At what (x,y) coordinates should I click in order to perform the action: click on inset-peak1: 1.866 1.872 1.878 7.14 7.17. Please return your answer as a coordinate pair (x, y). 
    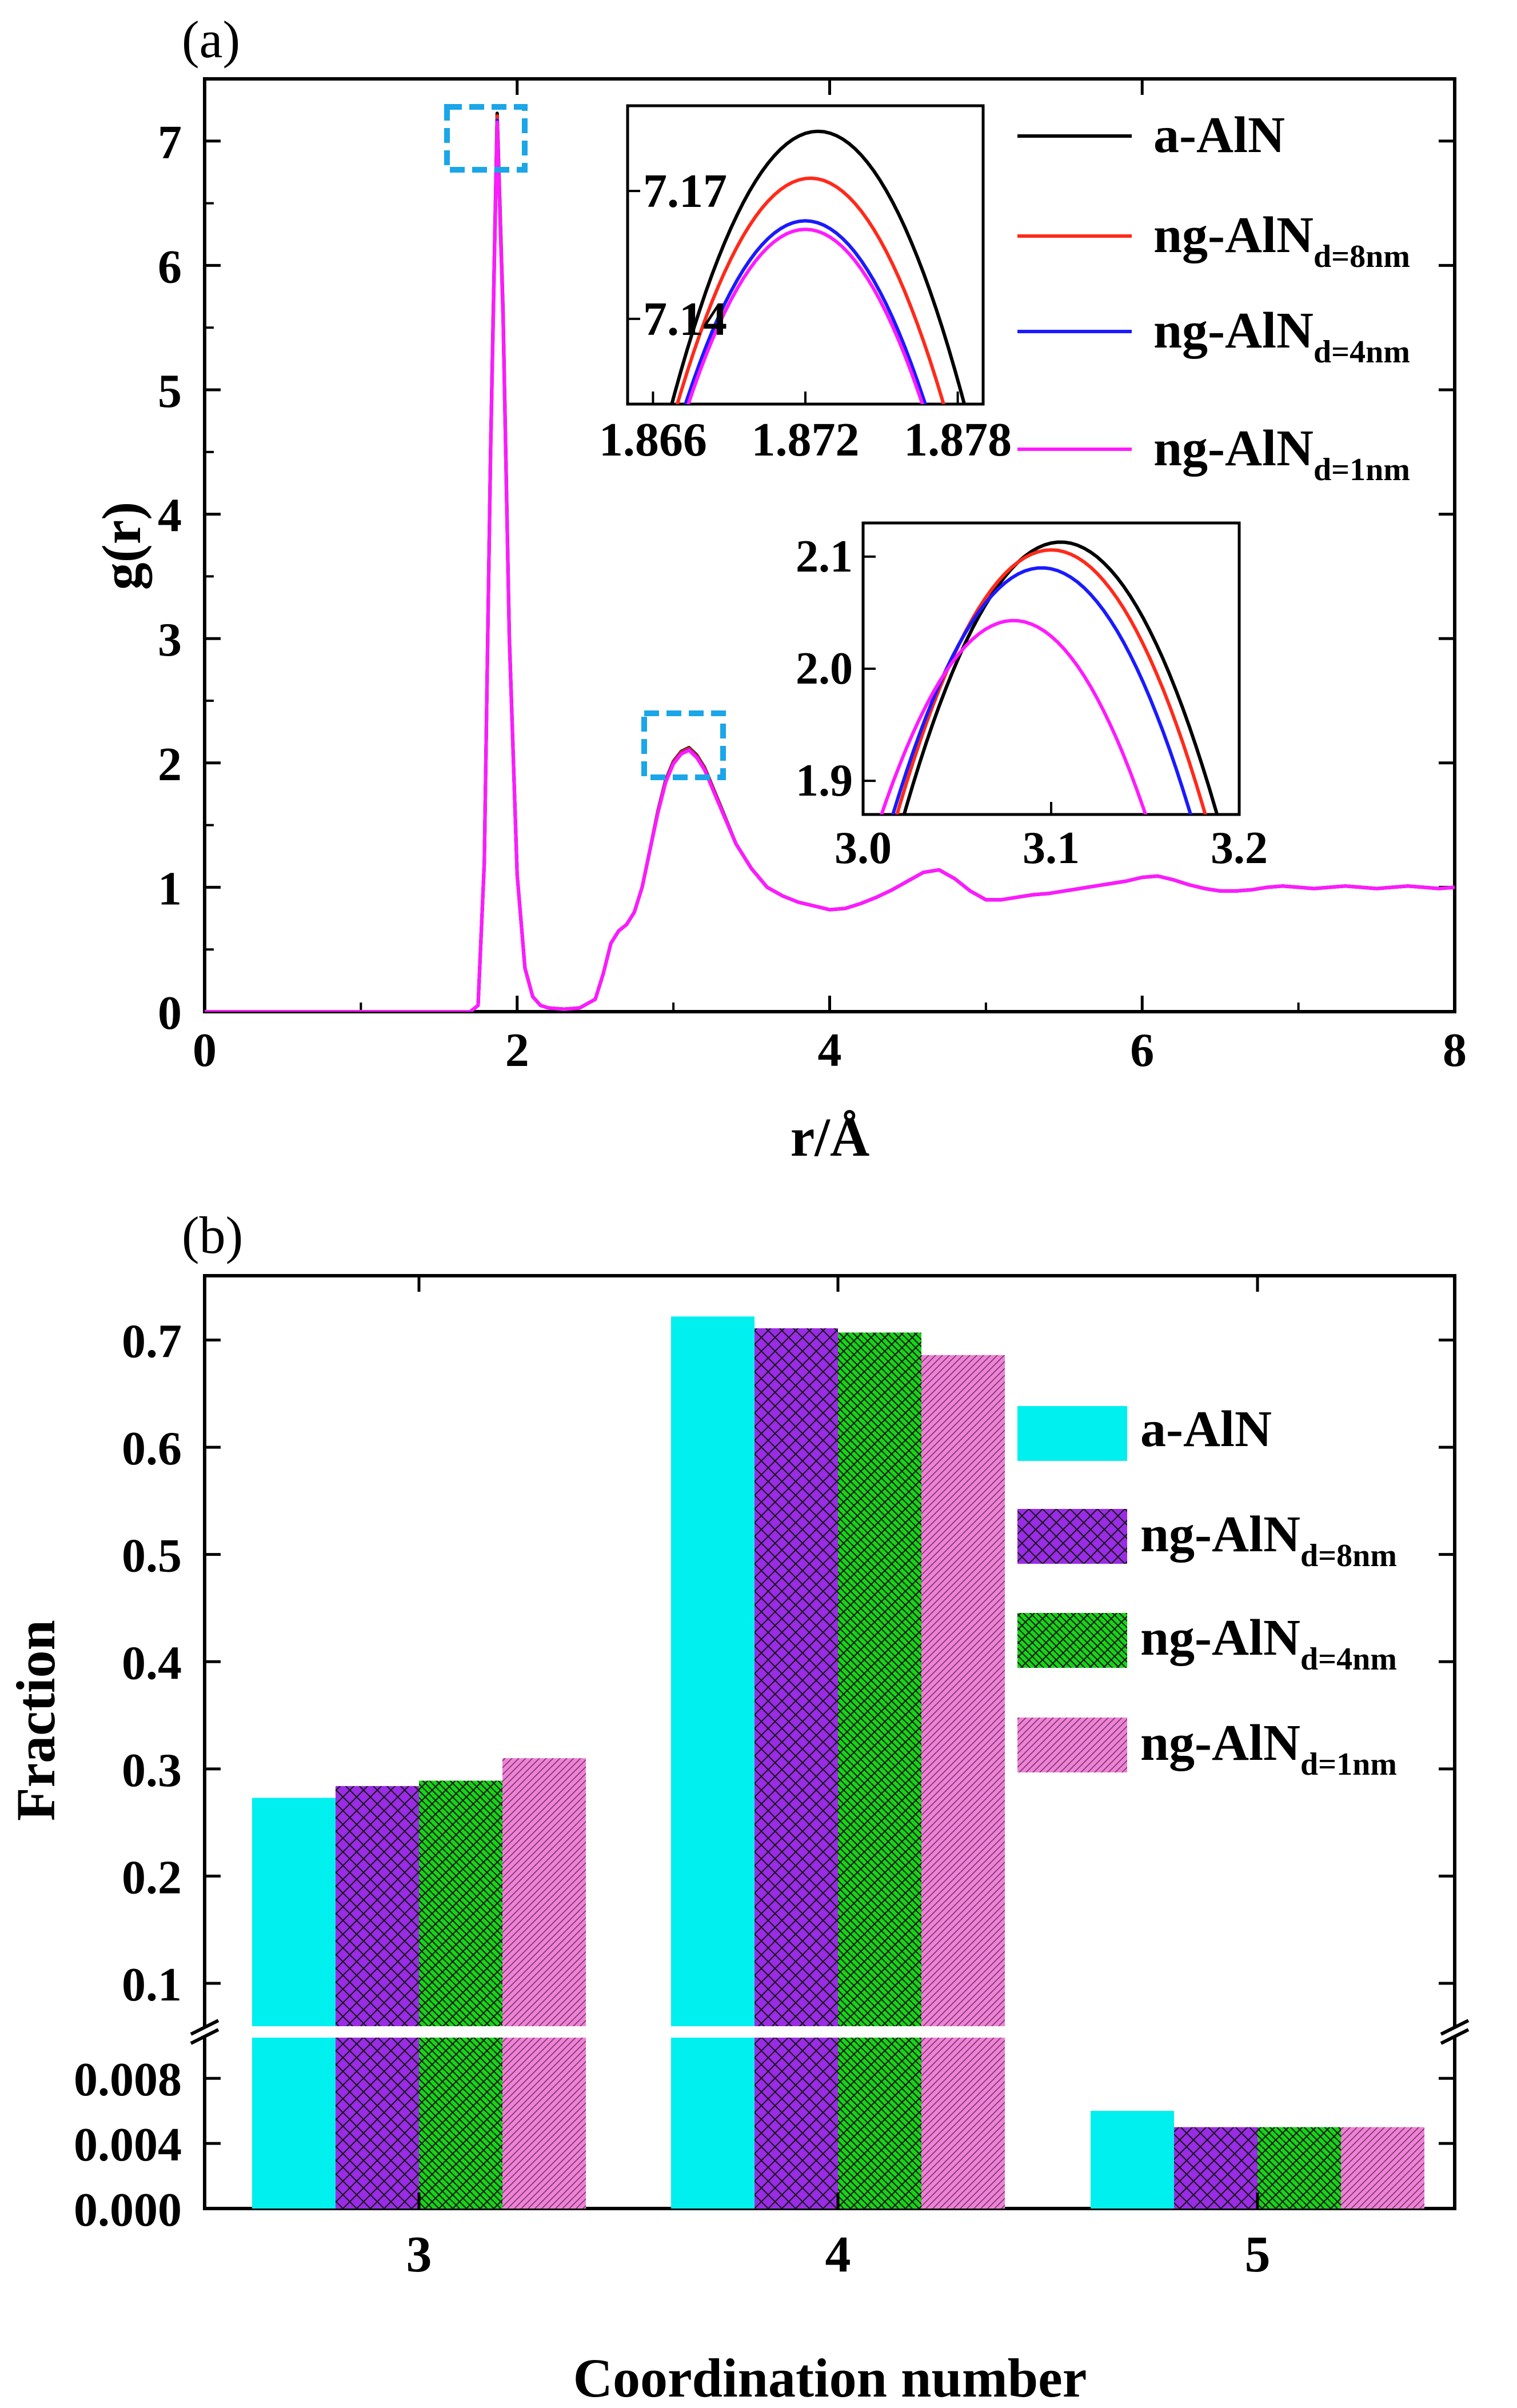
    Looking at the image, I should click on (806, 285).